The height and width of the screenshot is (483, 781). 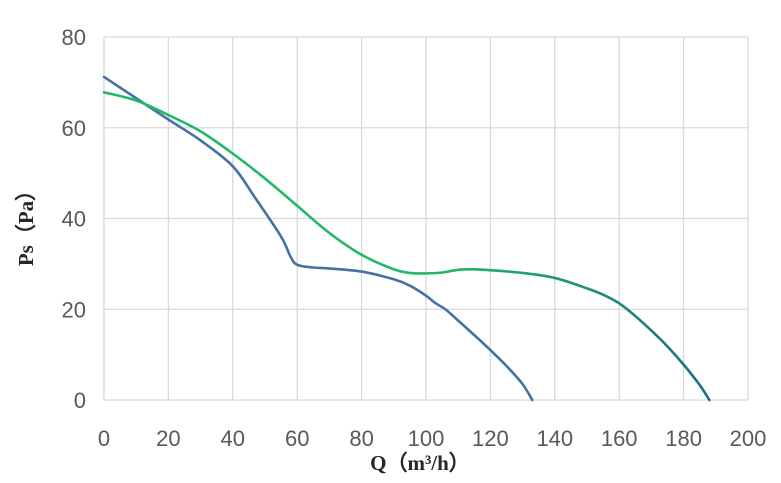 I want to click on y-axis-title: Ps（Pa）, so click(x=26, y=223).